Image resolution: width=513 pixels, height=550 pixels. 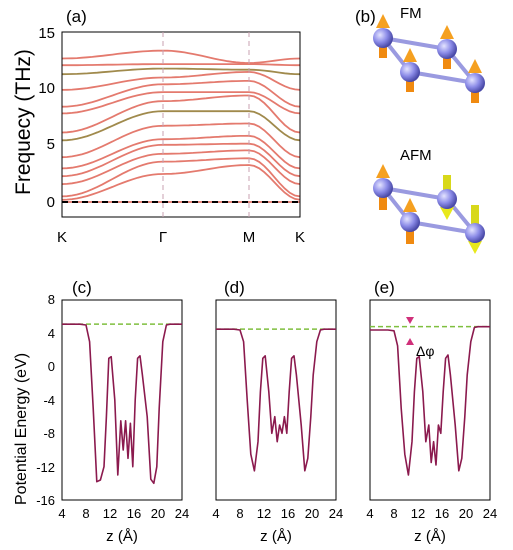 What do you see at coordinates (288, 513) in the screenshot?
I see `xtick-d: 16` at bounding box center [288, 513].